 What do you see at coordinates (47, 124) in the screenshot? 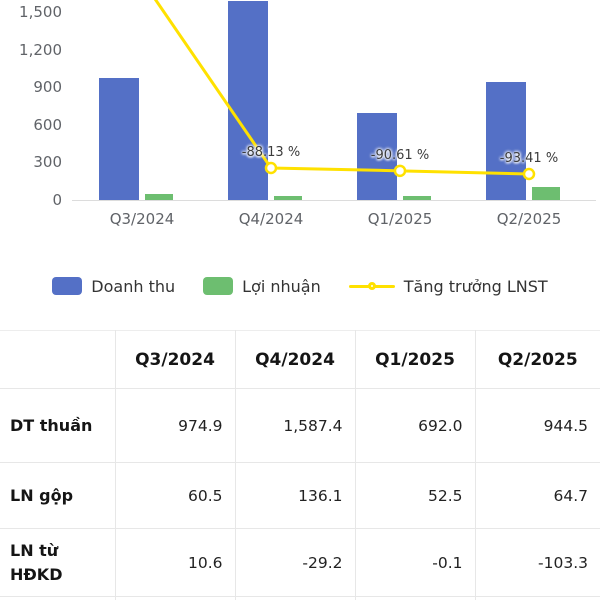
I see `y-axis-tick: 600` at bounding box center [47, 124].